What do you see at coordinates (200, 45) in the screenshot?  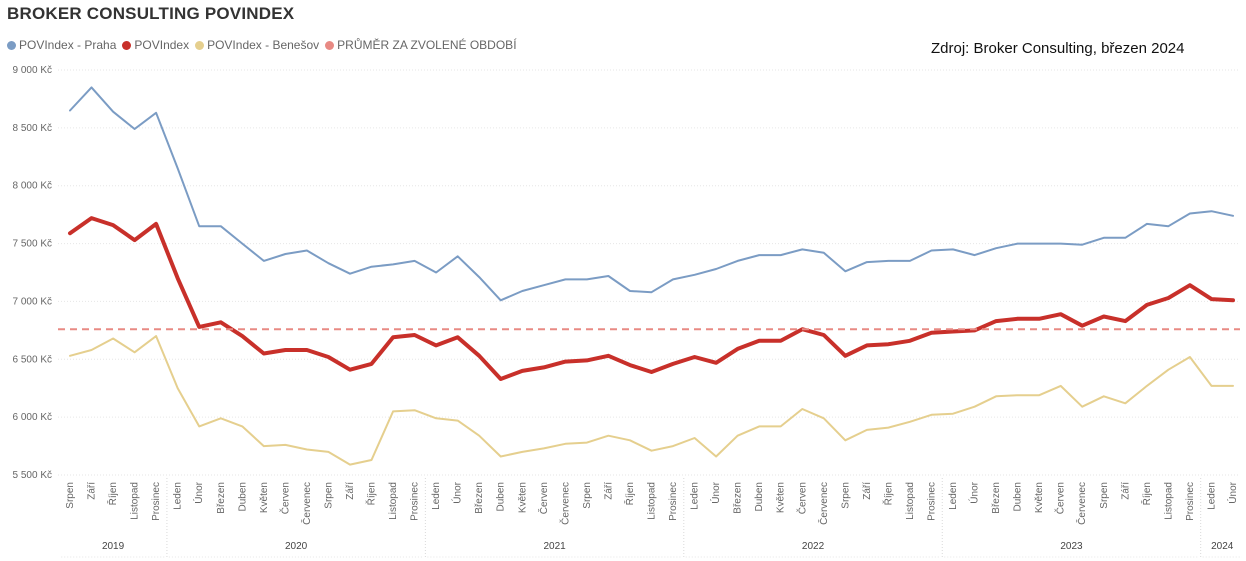 I see `legend-dot-benesov` at bounding box center [200, 45].